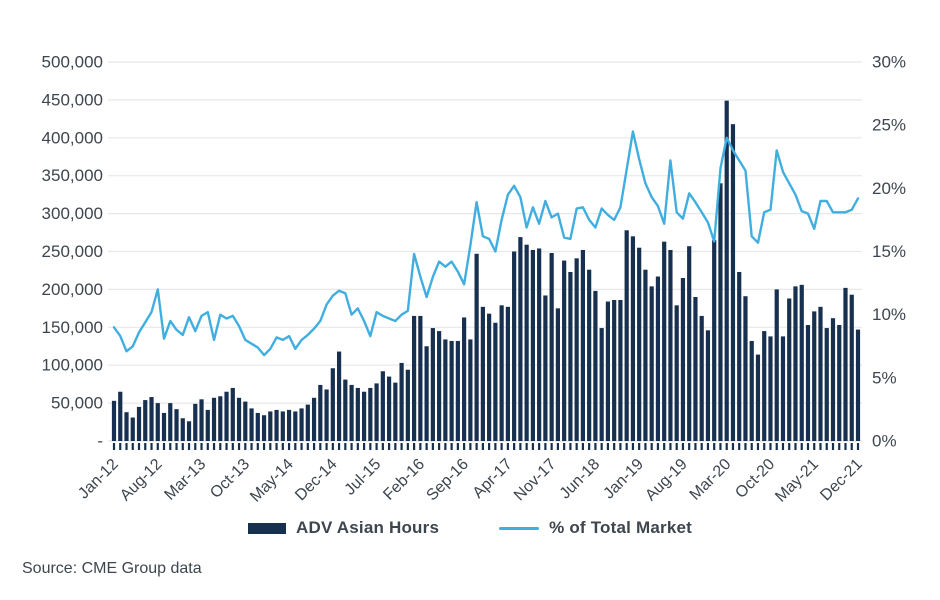 The width and height of the screenshot is (940, 600). What do you see at coordinates (711, 480) in the screenshot?
I see `x-tick-label-Mar-20: Mar-20` at bounding box center [711, 480].